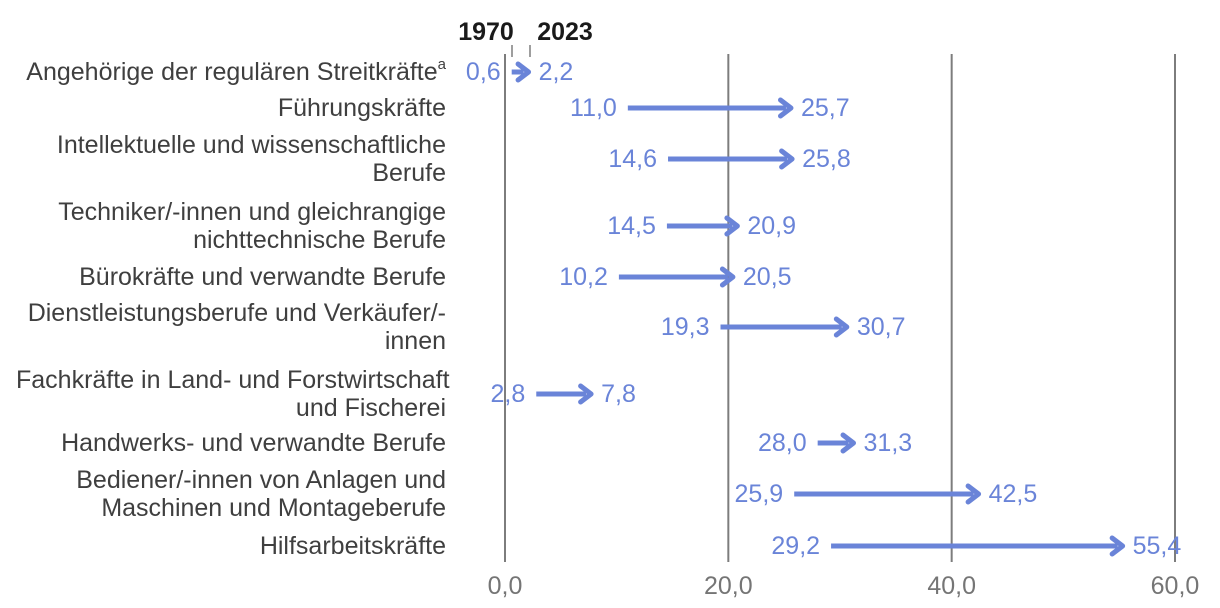 The image size is (1220, 608). Describe the element at coordinates (633, 159) in the screenshot. I see `start-value-label: 14,6` at that location.